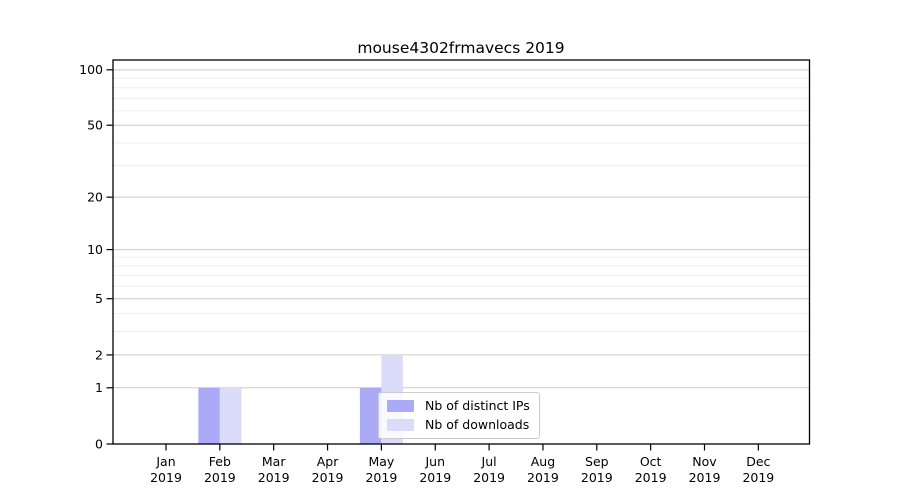  I want to click on x-tick-label-month: May, so click(381, 461).